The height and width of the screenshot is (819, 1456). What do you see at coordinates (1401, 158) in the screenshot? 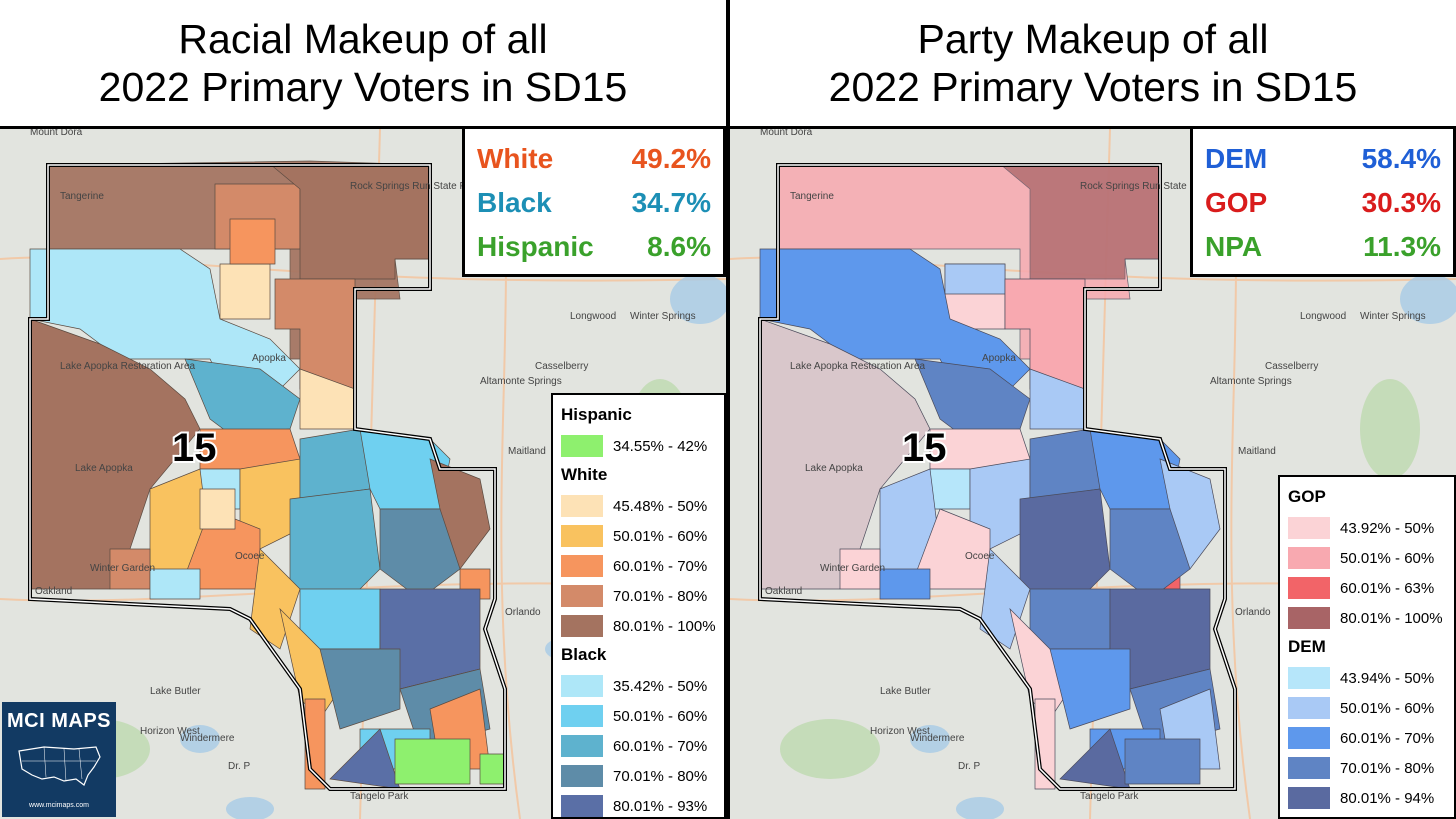
I see `stat-value-dem: 58.4%` at bounding box center [1401, 158].